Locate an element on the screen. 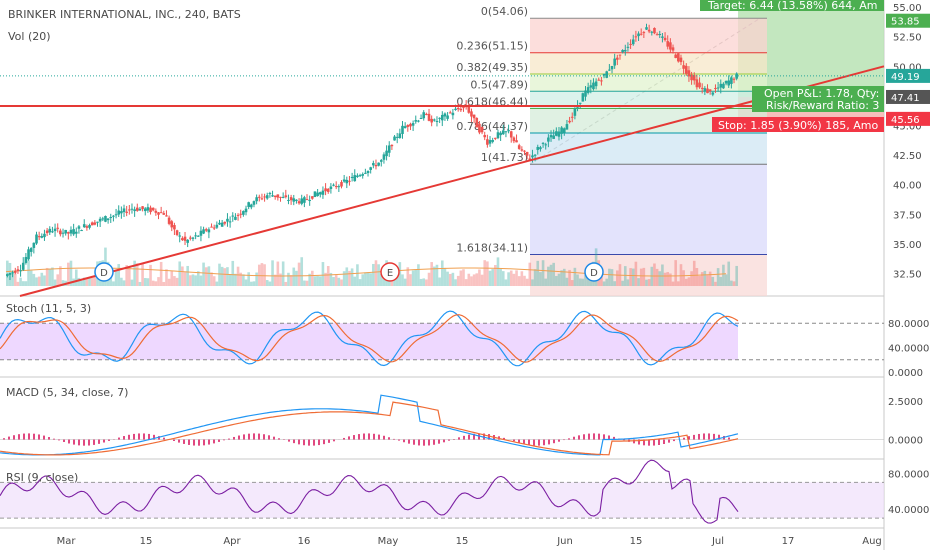 The height and width of the screenshot is (550, 932). fib-level-label-2: 0.382(49.35) is located at coordinates (492, 67).